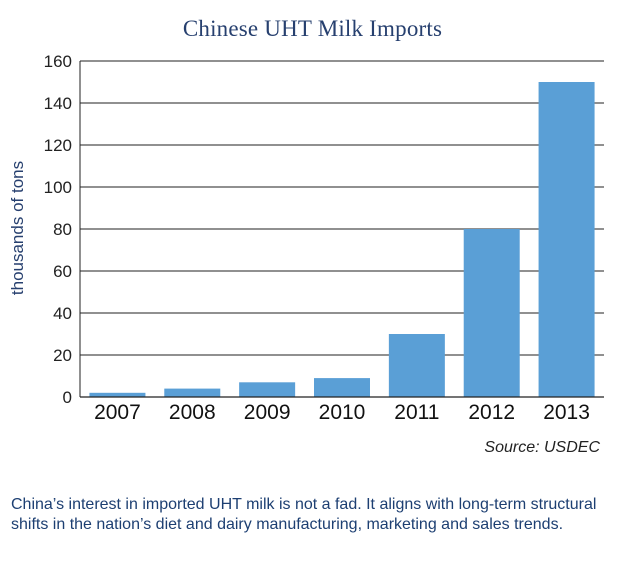  What do you see at coordinates (117, 394) in the screenshot?
I see `bar-2007` at bounding box center [117, 394].